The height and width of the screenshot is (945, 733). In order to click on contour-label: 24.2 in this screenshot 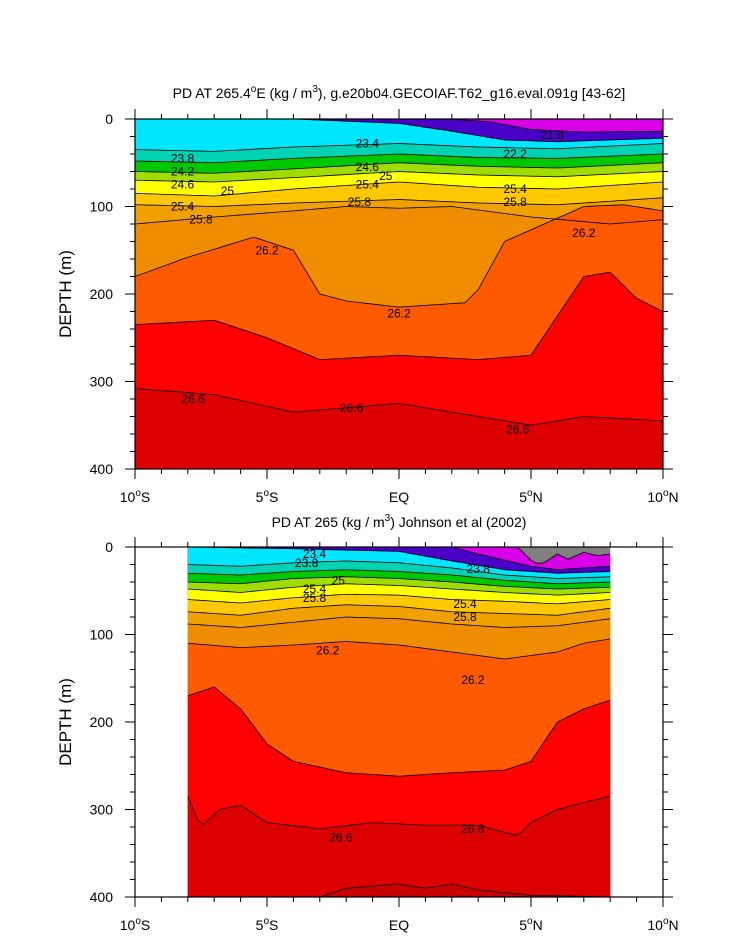, I will do `click(183, 172)`.